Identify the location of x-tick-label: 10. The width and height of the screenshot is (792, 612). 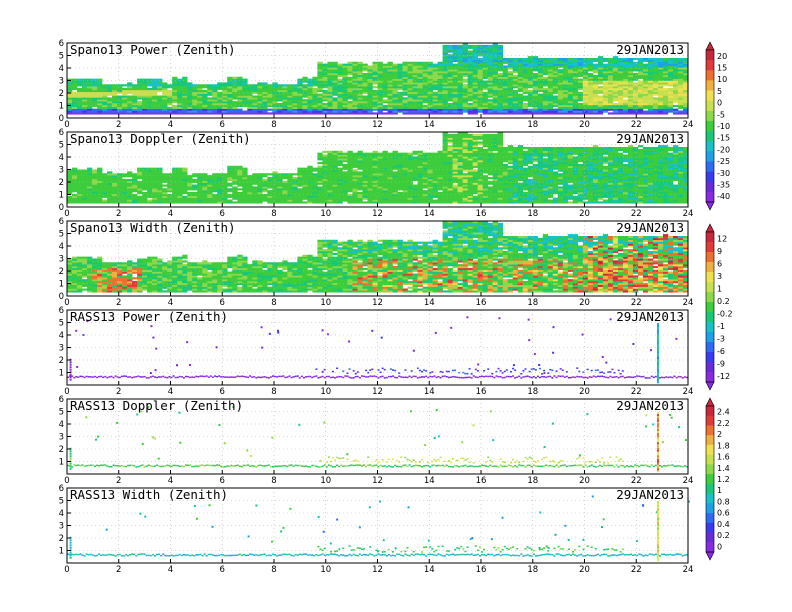
(325, 125).